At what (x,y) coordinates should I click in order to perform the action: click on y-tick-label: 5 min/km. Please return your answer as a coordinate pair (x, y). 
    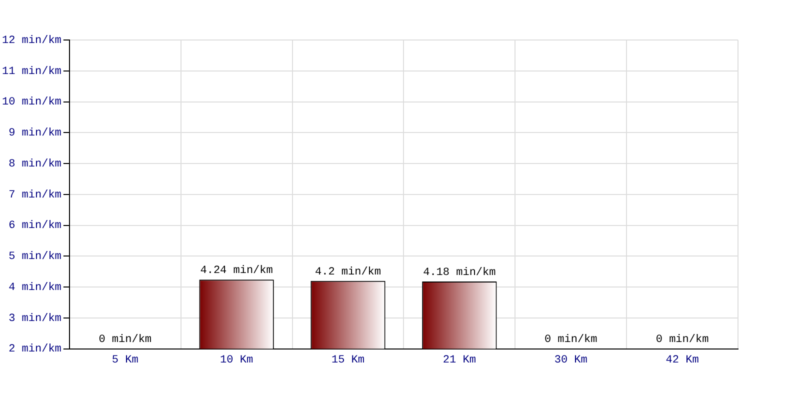
    Looking at the image, I should click on (35, 257).